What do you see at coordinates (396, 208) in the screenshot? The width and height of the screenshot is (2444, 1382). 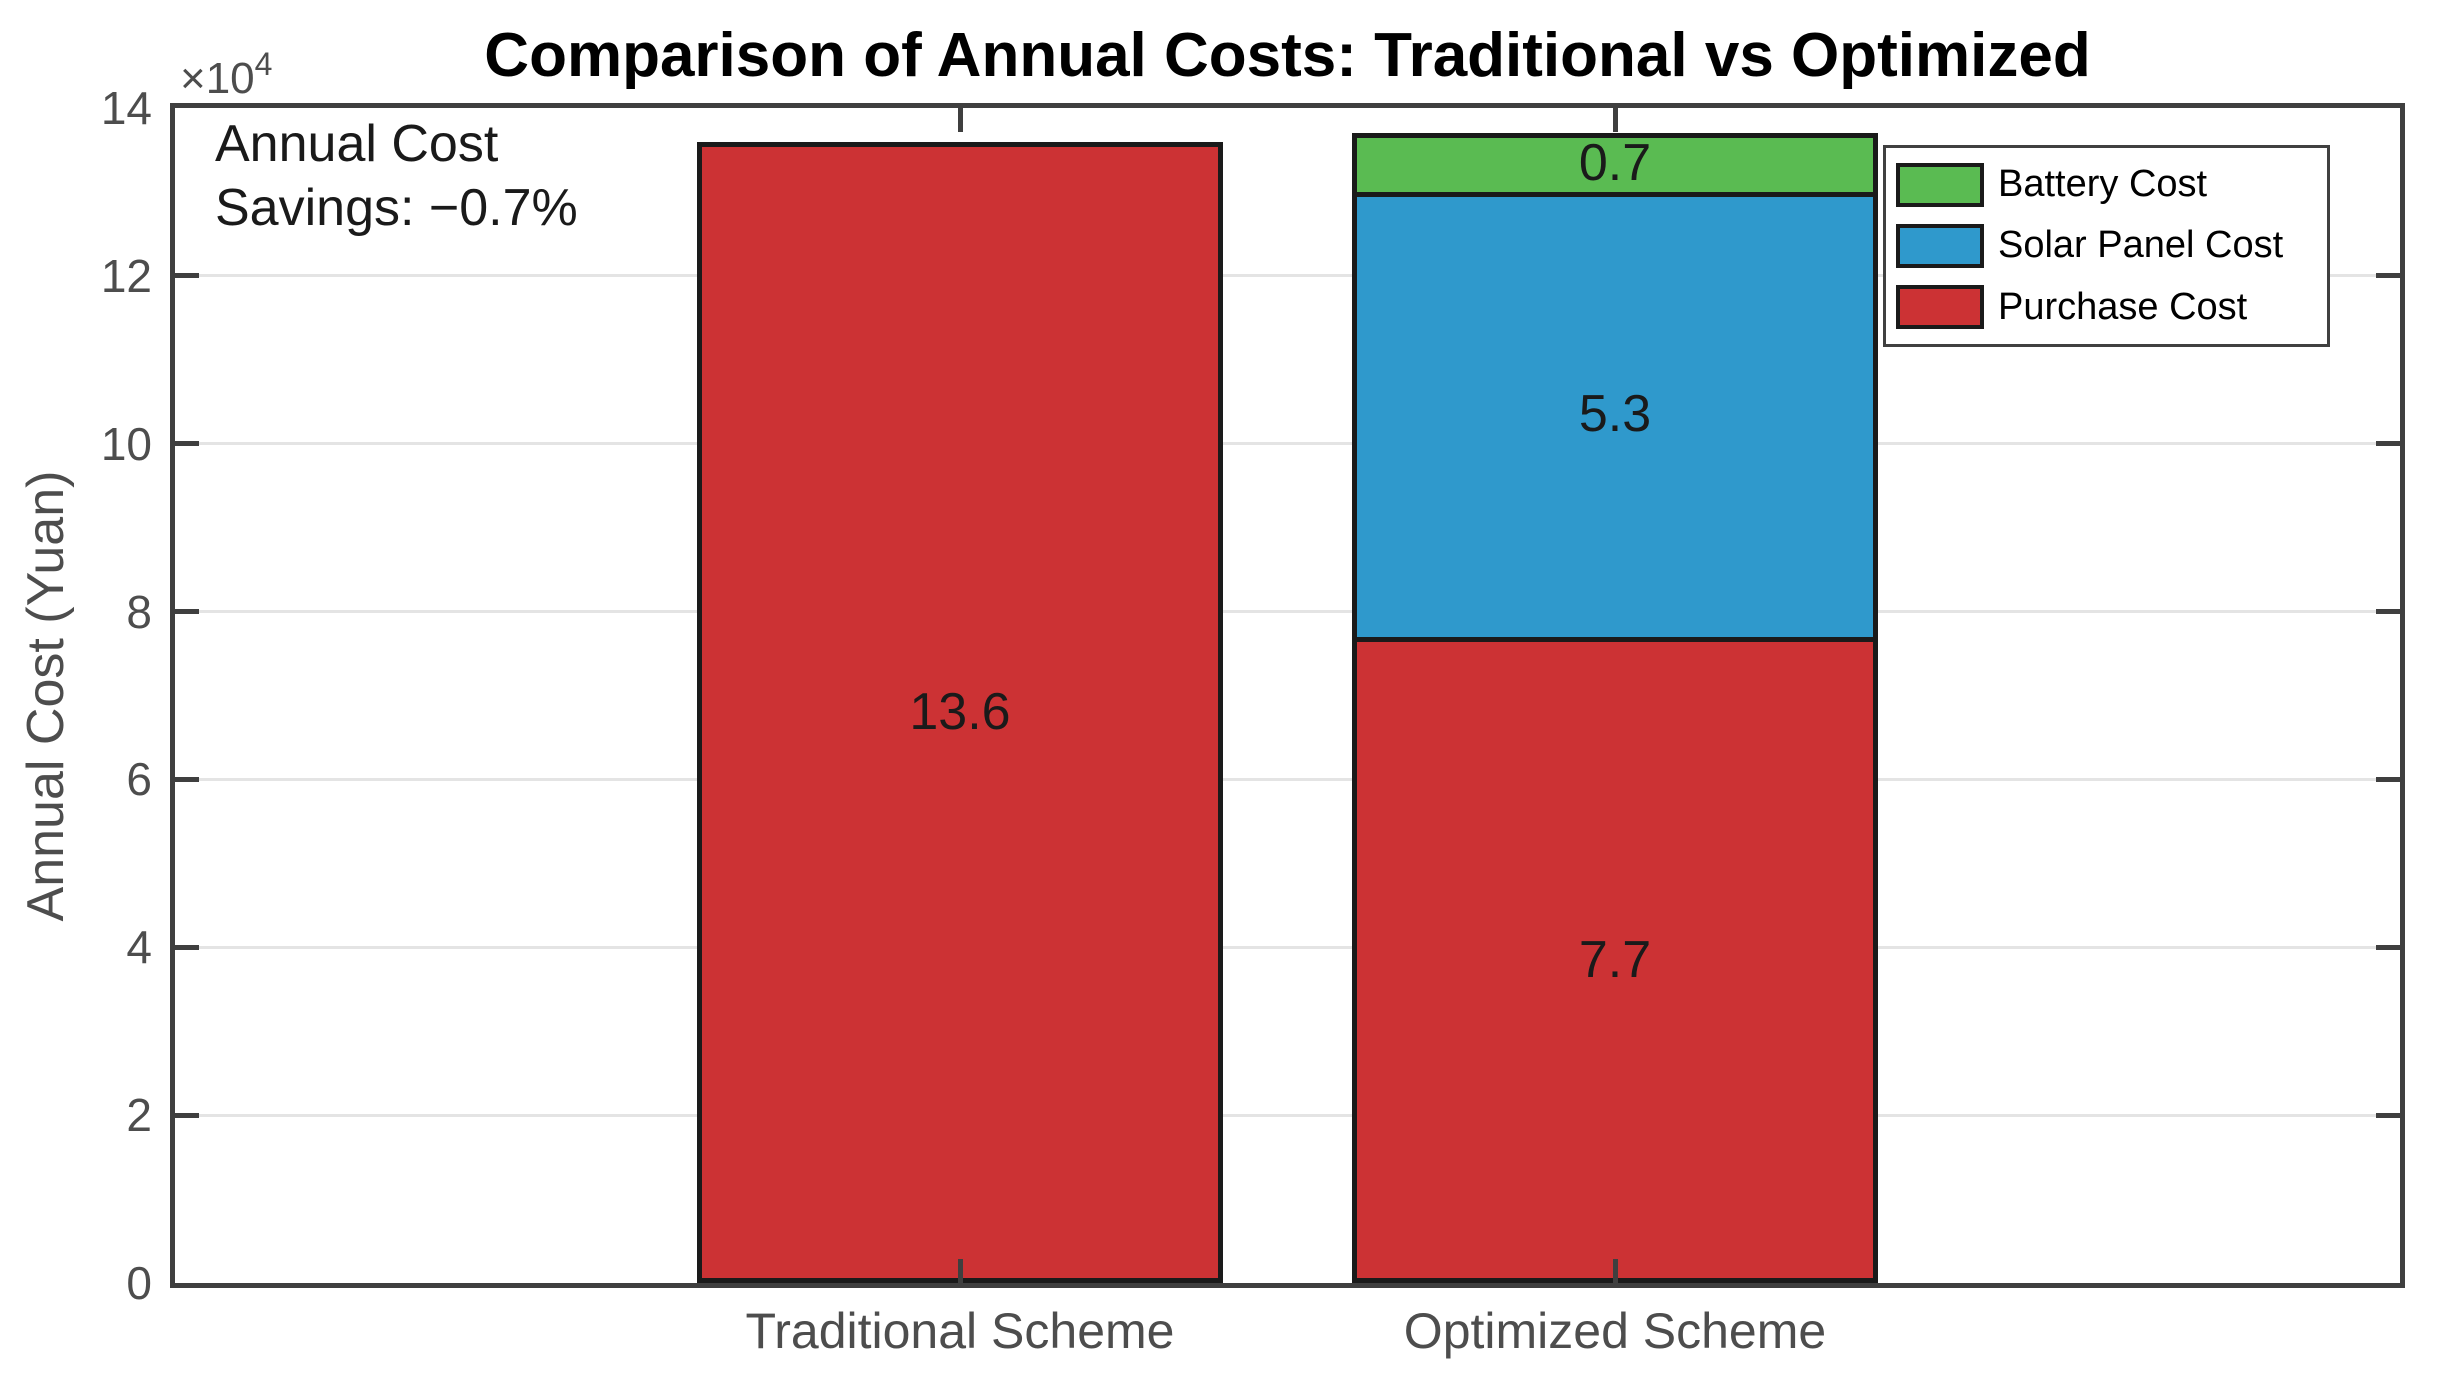 I see `annotation-line-2: Savings: −0.7%` at bounding box center [396, 208].